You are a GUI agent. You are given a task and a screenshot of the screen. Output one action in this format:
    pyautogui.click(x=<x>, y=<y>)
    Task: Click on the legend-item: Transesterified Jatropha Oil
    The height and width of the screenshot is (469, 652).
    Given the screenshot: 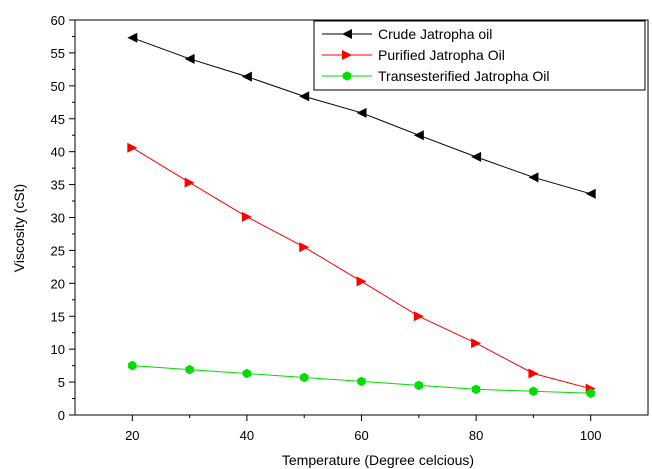 What is the action you would take?
    pyautogui.click(x=435, y=76)
    